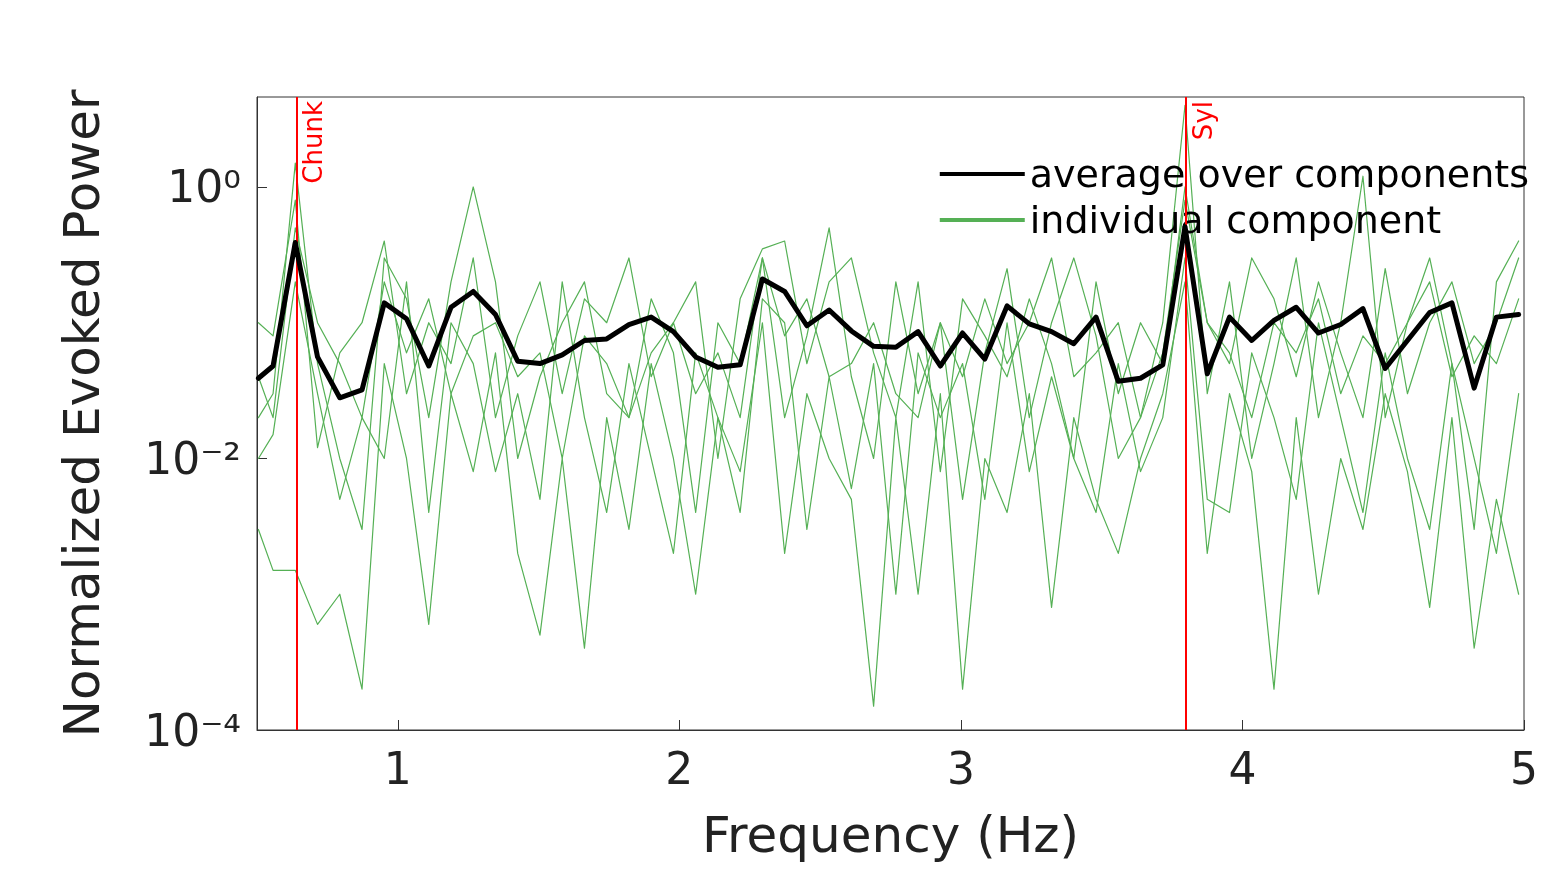  What do you see at coordinates (1242, 768) in the screenshot?
I see `x-tick-label: 4` at bounding box center [1242, 768].